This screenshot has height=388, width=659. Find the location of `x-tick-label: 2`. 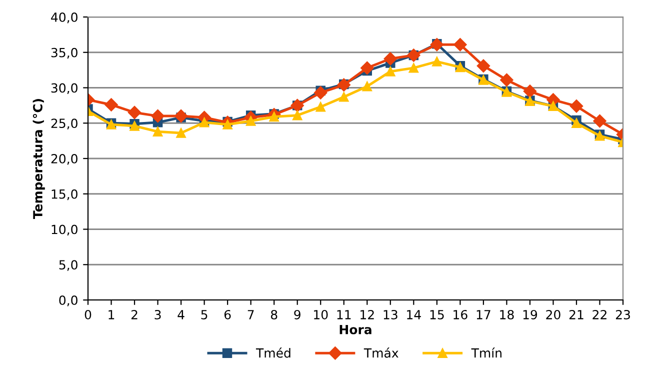

x-tick-label: 2 is located at coordinates (134, 315).